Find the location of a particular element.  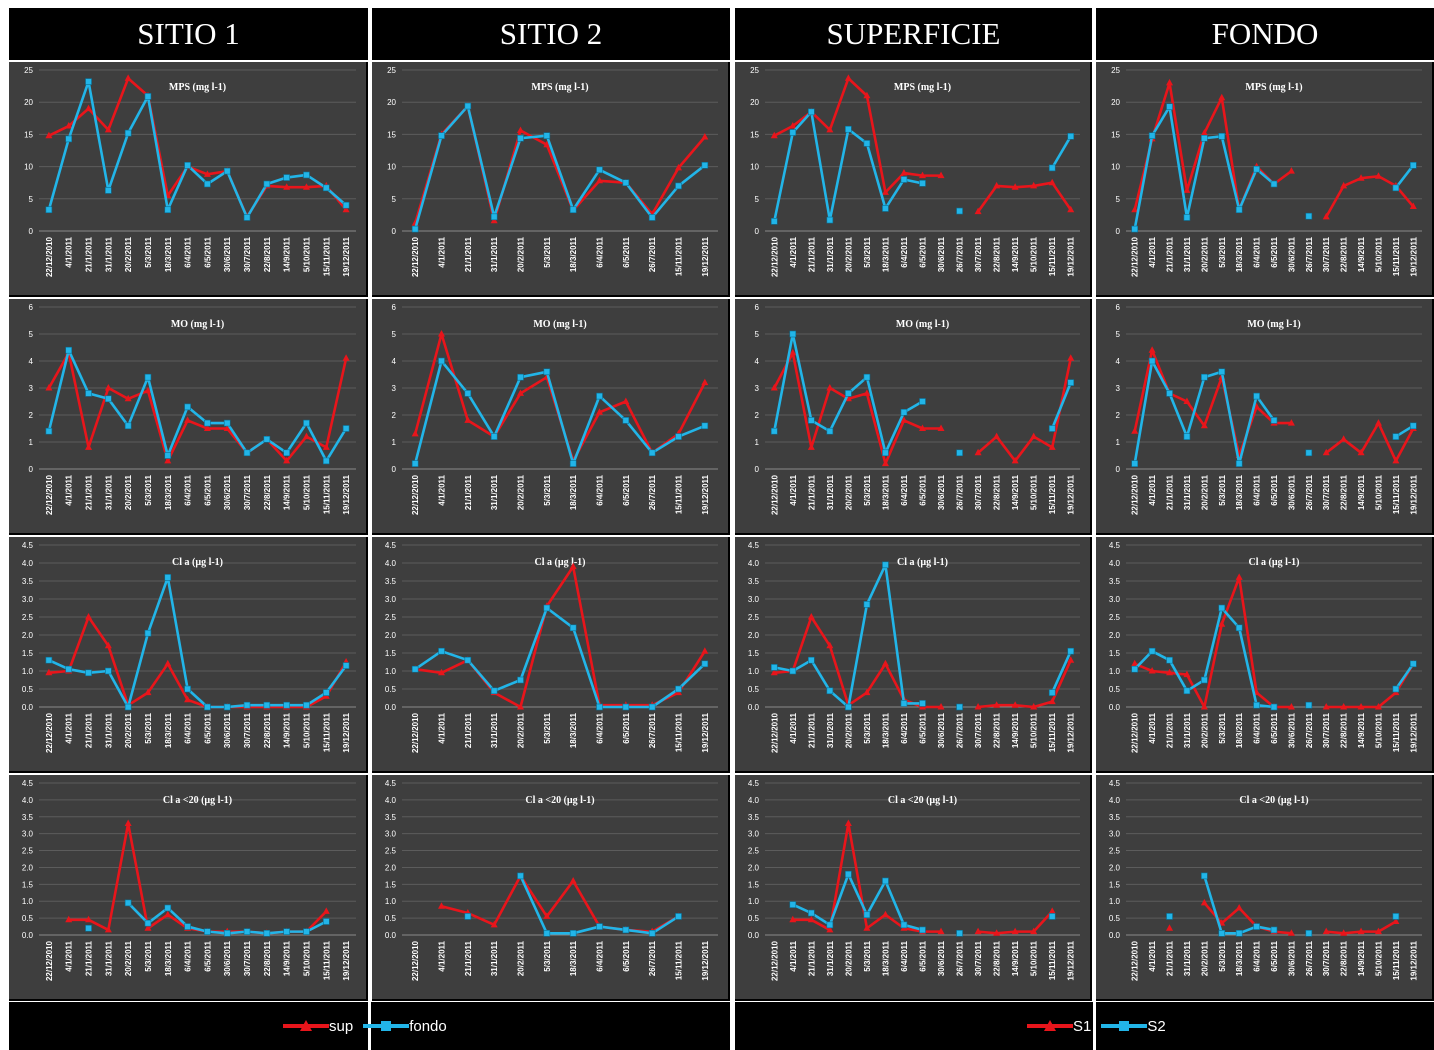

series-line-fondo is located at coordinates (197, 405).